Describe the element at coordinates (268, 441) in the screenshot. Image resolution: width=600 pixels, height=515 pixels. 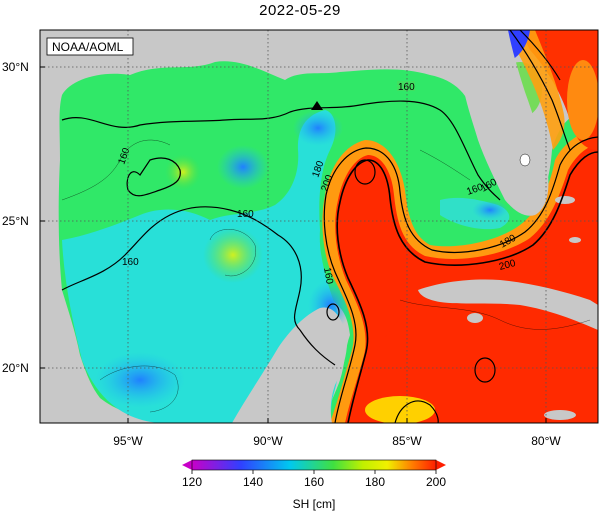
I see `lon-label-90w: 90°W` at that location.